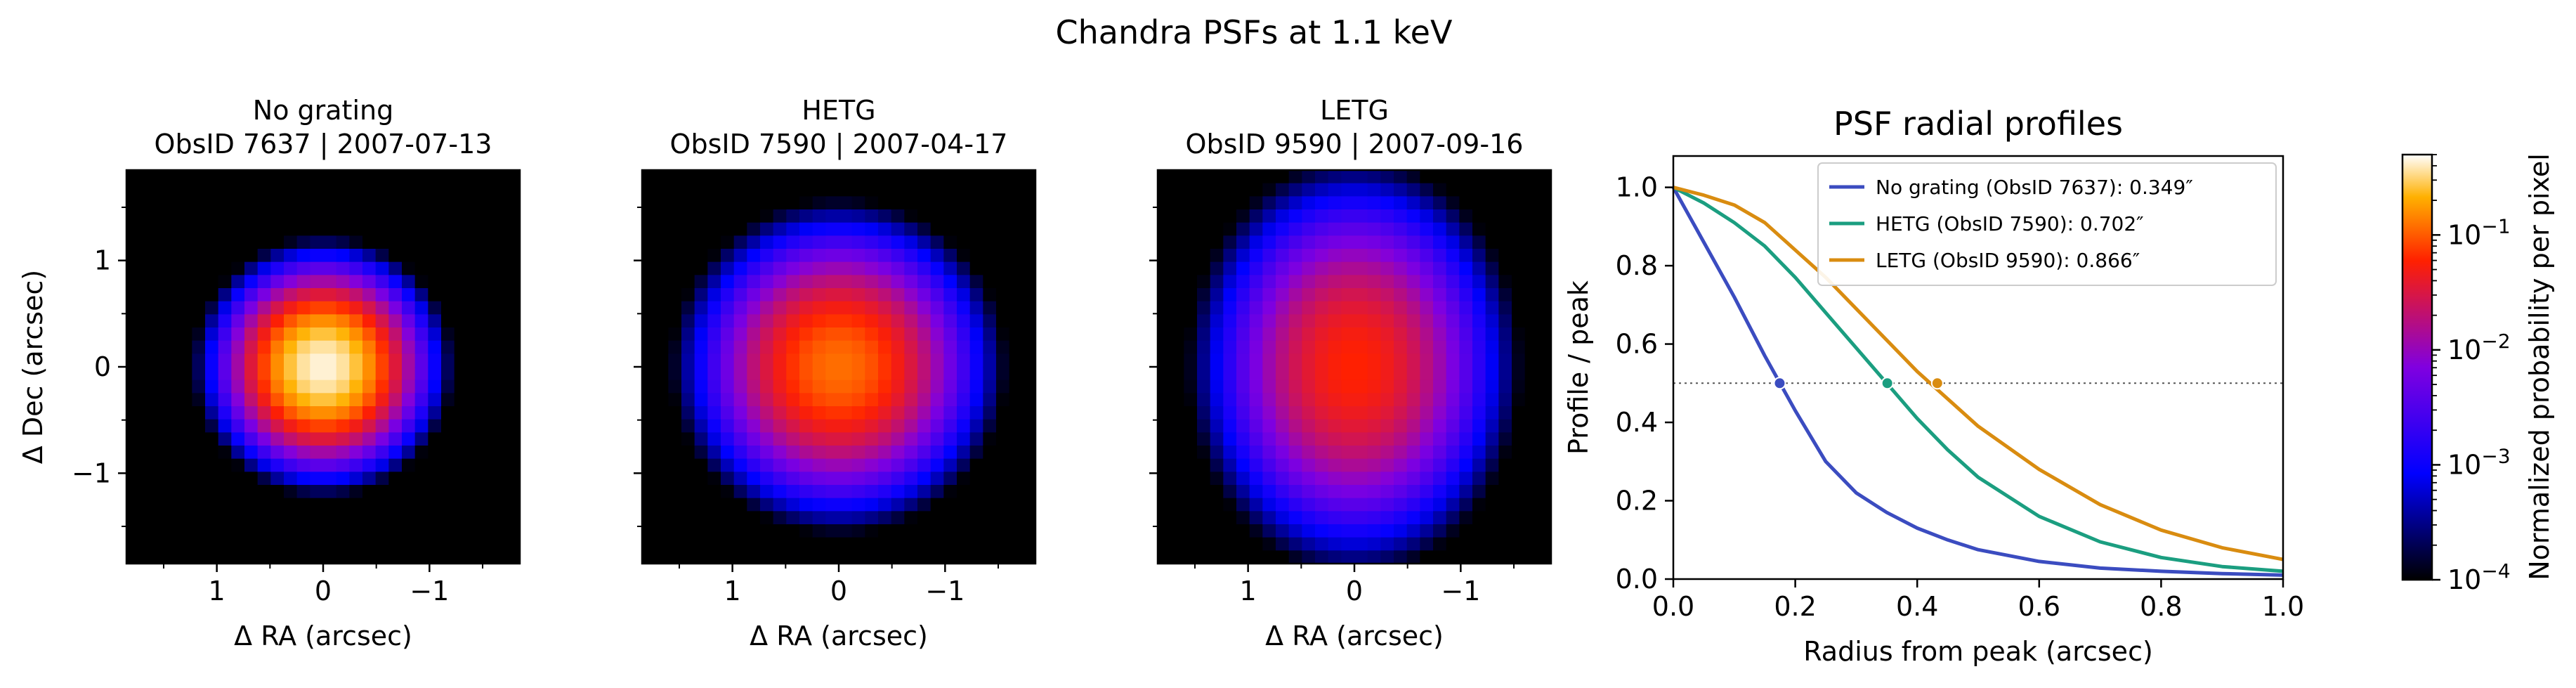  Describe the element at coordinates (817, 406) in the screenshot. I see `axes-ticks: 1 0 −1` at that location.